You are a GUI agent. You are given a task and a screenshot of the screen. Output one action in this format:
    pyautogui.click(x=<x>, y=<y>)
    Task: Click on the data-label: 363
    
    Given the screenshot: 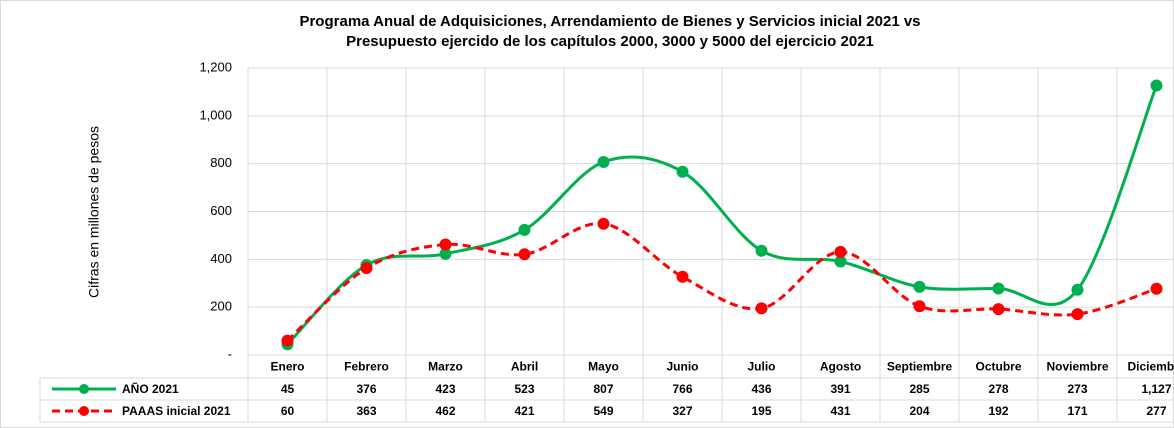 What is the action you would take?
    pyautogui.click(x=366, y=411)
    